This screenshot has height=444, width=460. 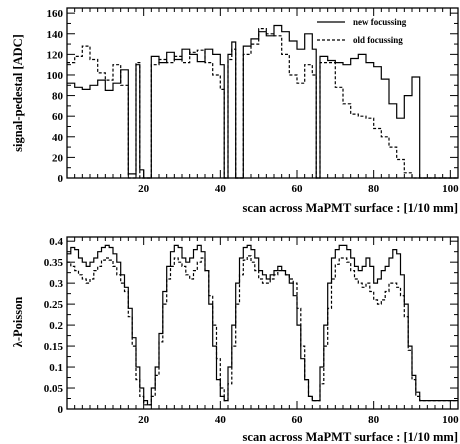 I want to click on y-tick-label: 80, so click(x=58, y=97).